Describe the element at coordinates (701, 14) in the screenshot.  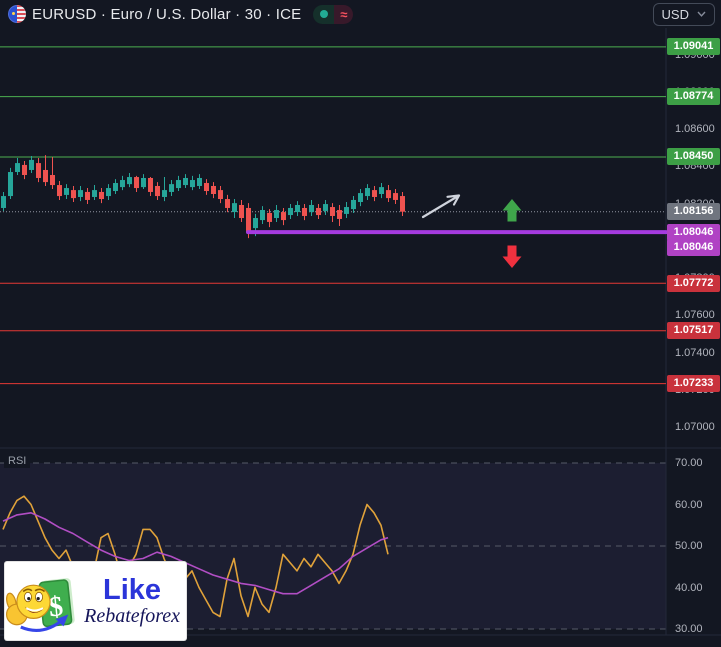
I see `chevron-down-icon` at that location.